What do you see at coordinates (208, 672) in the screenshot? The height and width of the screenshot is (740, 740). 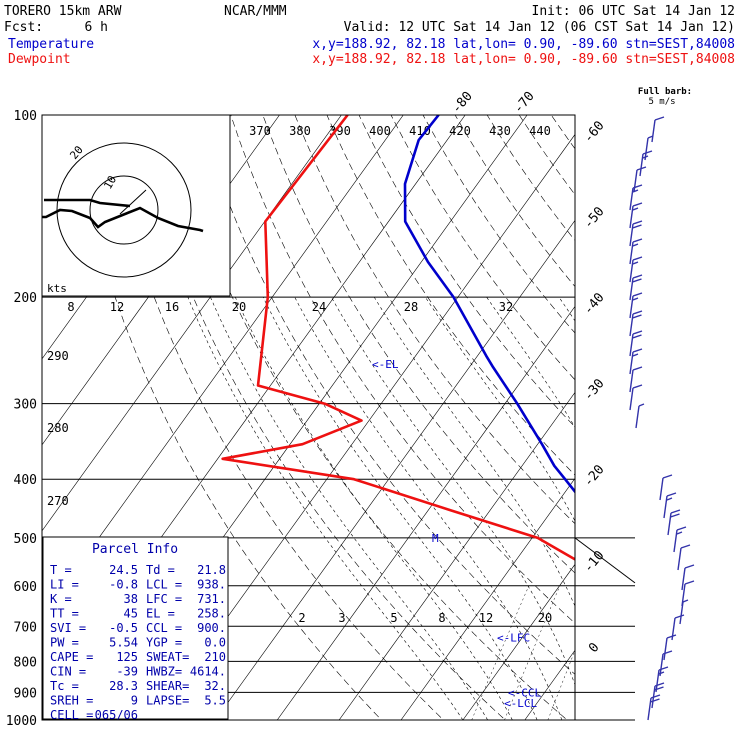 I see `parcel-row-value: 4614.` at bounding box center [208, 672].